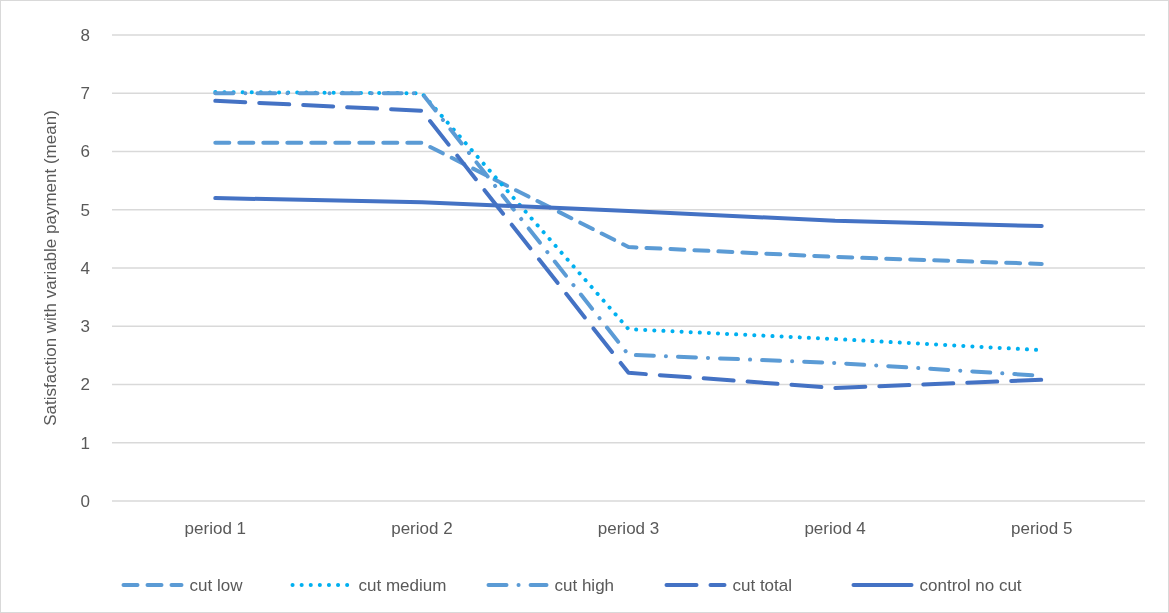 Image resolution: width=1169 pixels, height=613 pixels. I want to click on y-tick-label: 7, so click(85, 94).